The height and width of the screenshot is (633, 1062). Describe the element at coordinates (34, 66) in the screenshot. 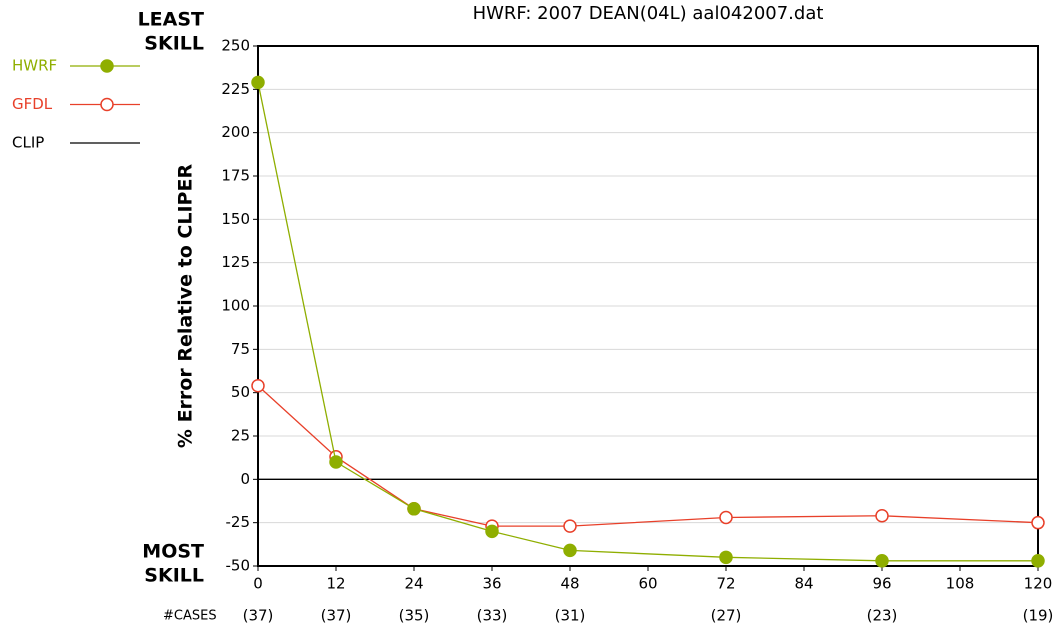

I see `legend-label: HWRF` at that location.